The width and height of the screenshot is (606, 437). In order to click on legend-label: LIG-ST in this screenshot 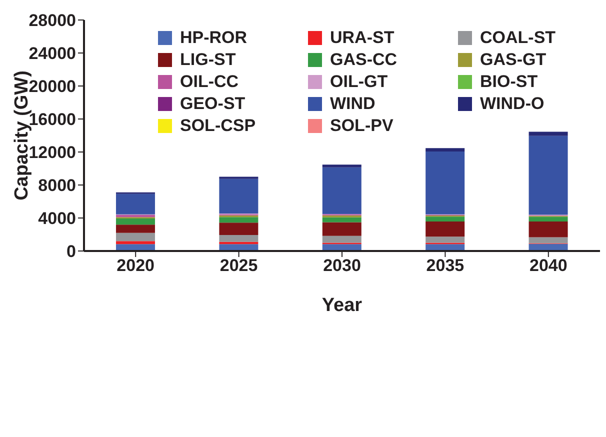, I will do `click(208, 60)`.